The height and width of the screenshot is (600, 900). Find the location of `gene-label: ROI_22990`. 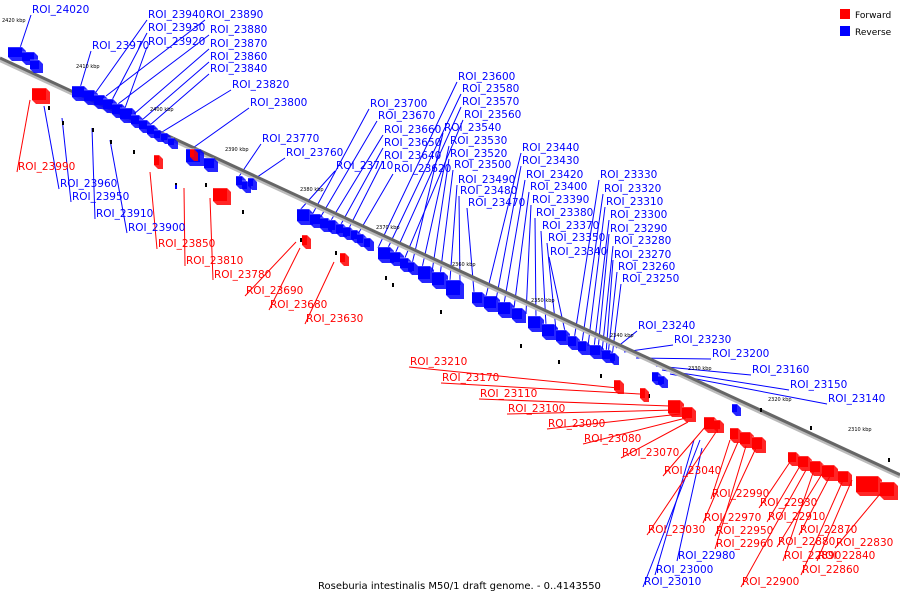

gene-label: ROI_22990 is located at coordinates (740, 494).